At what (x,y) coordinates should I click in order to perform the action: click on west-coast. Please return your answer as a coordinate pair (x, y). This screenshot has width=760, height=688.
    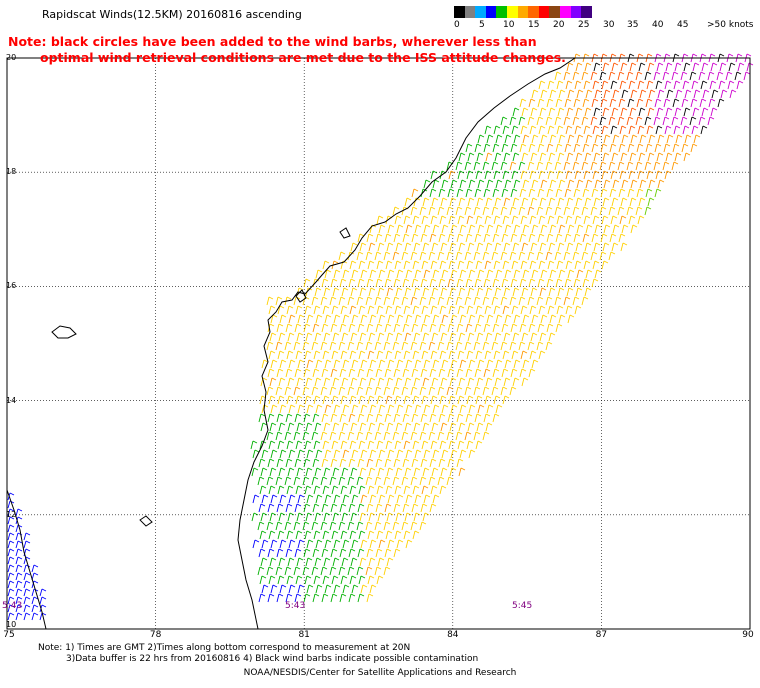
    Looking at the image, I should click on (26, 559).